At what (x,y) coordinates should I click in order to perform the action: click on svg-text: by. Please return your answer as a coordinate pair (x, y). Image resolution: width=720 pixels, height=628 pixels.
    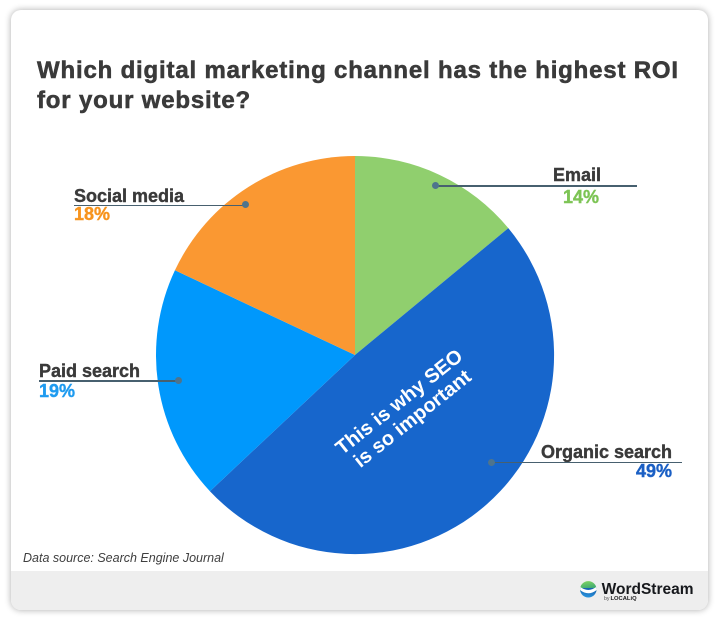
    Looking at the image, I should click on (607, 599).